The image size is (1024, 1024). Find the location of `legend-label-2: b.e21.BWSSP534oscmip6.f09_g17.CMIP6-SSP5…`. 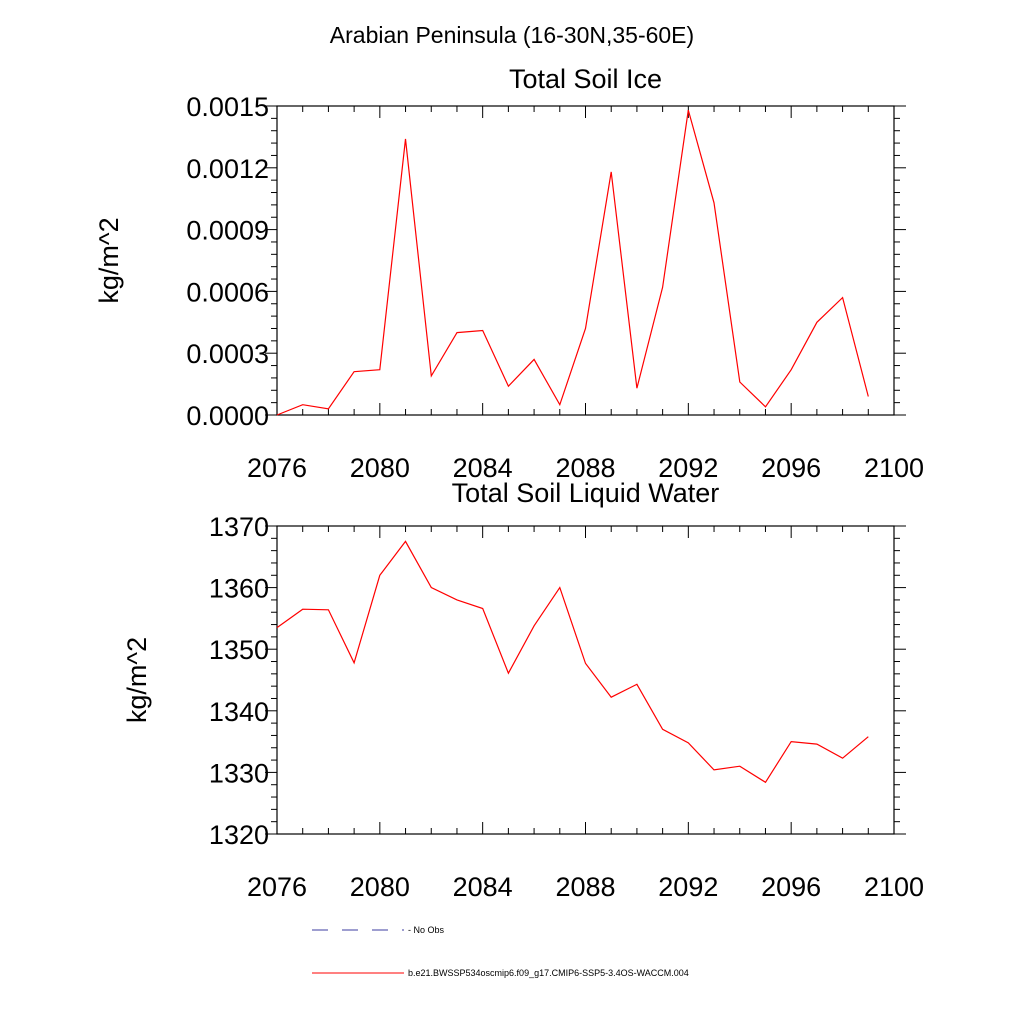

legend-label-2: b.e21.BWSSP534oscmip6.f09_g17.CMIP6-SSP5… is located at coordinates (548, 973).